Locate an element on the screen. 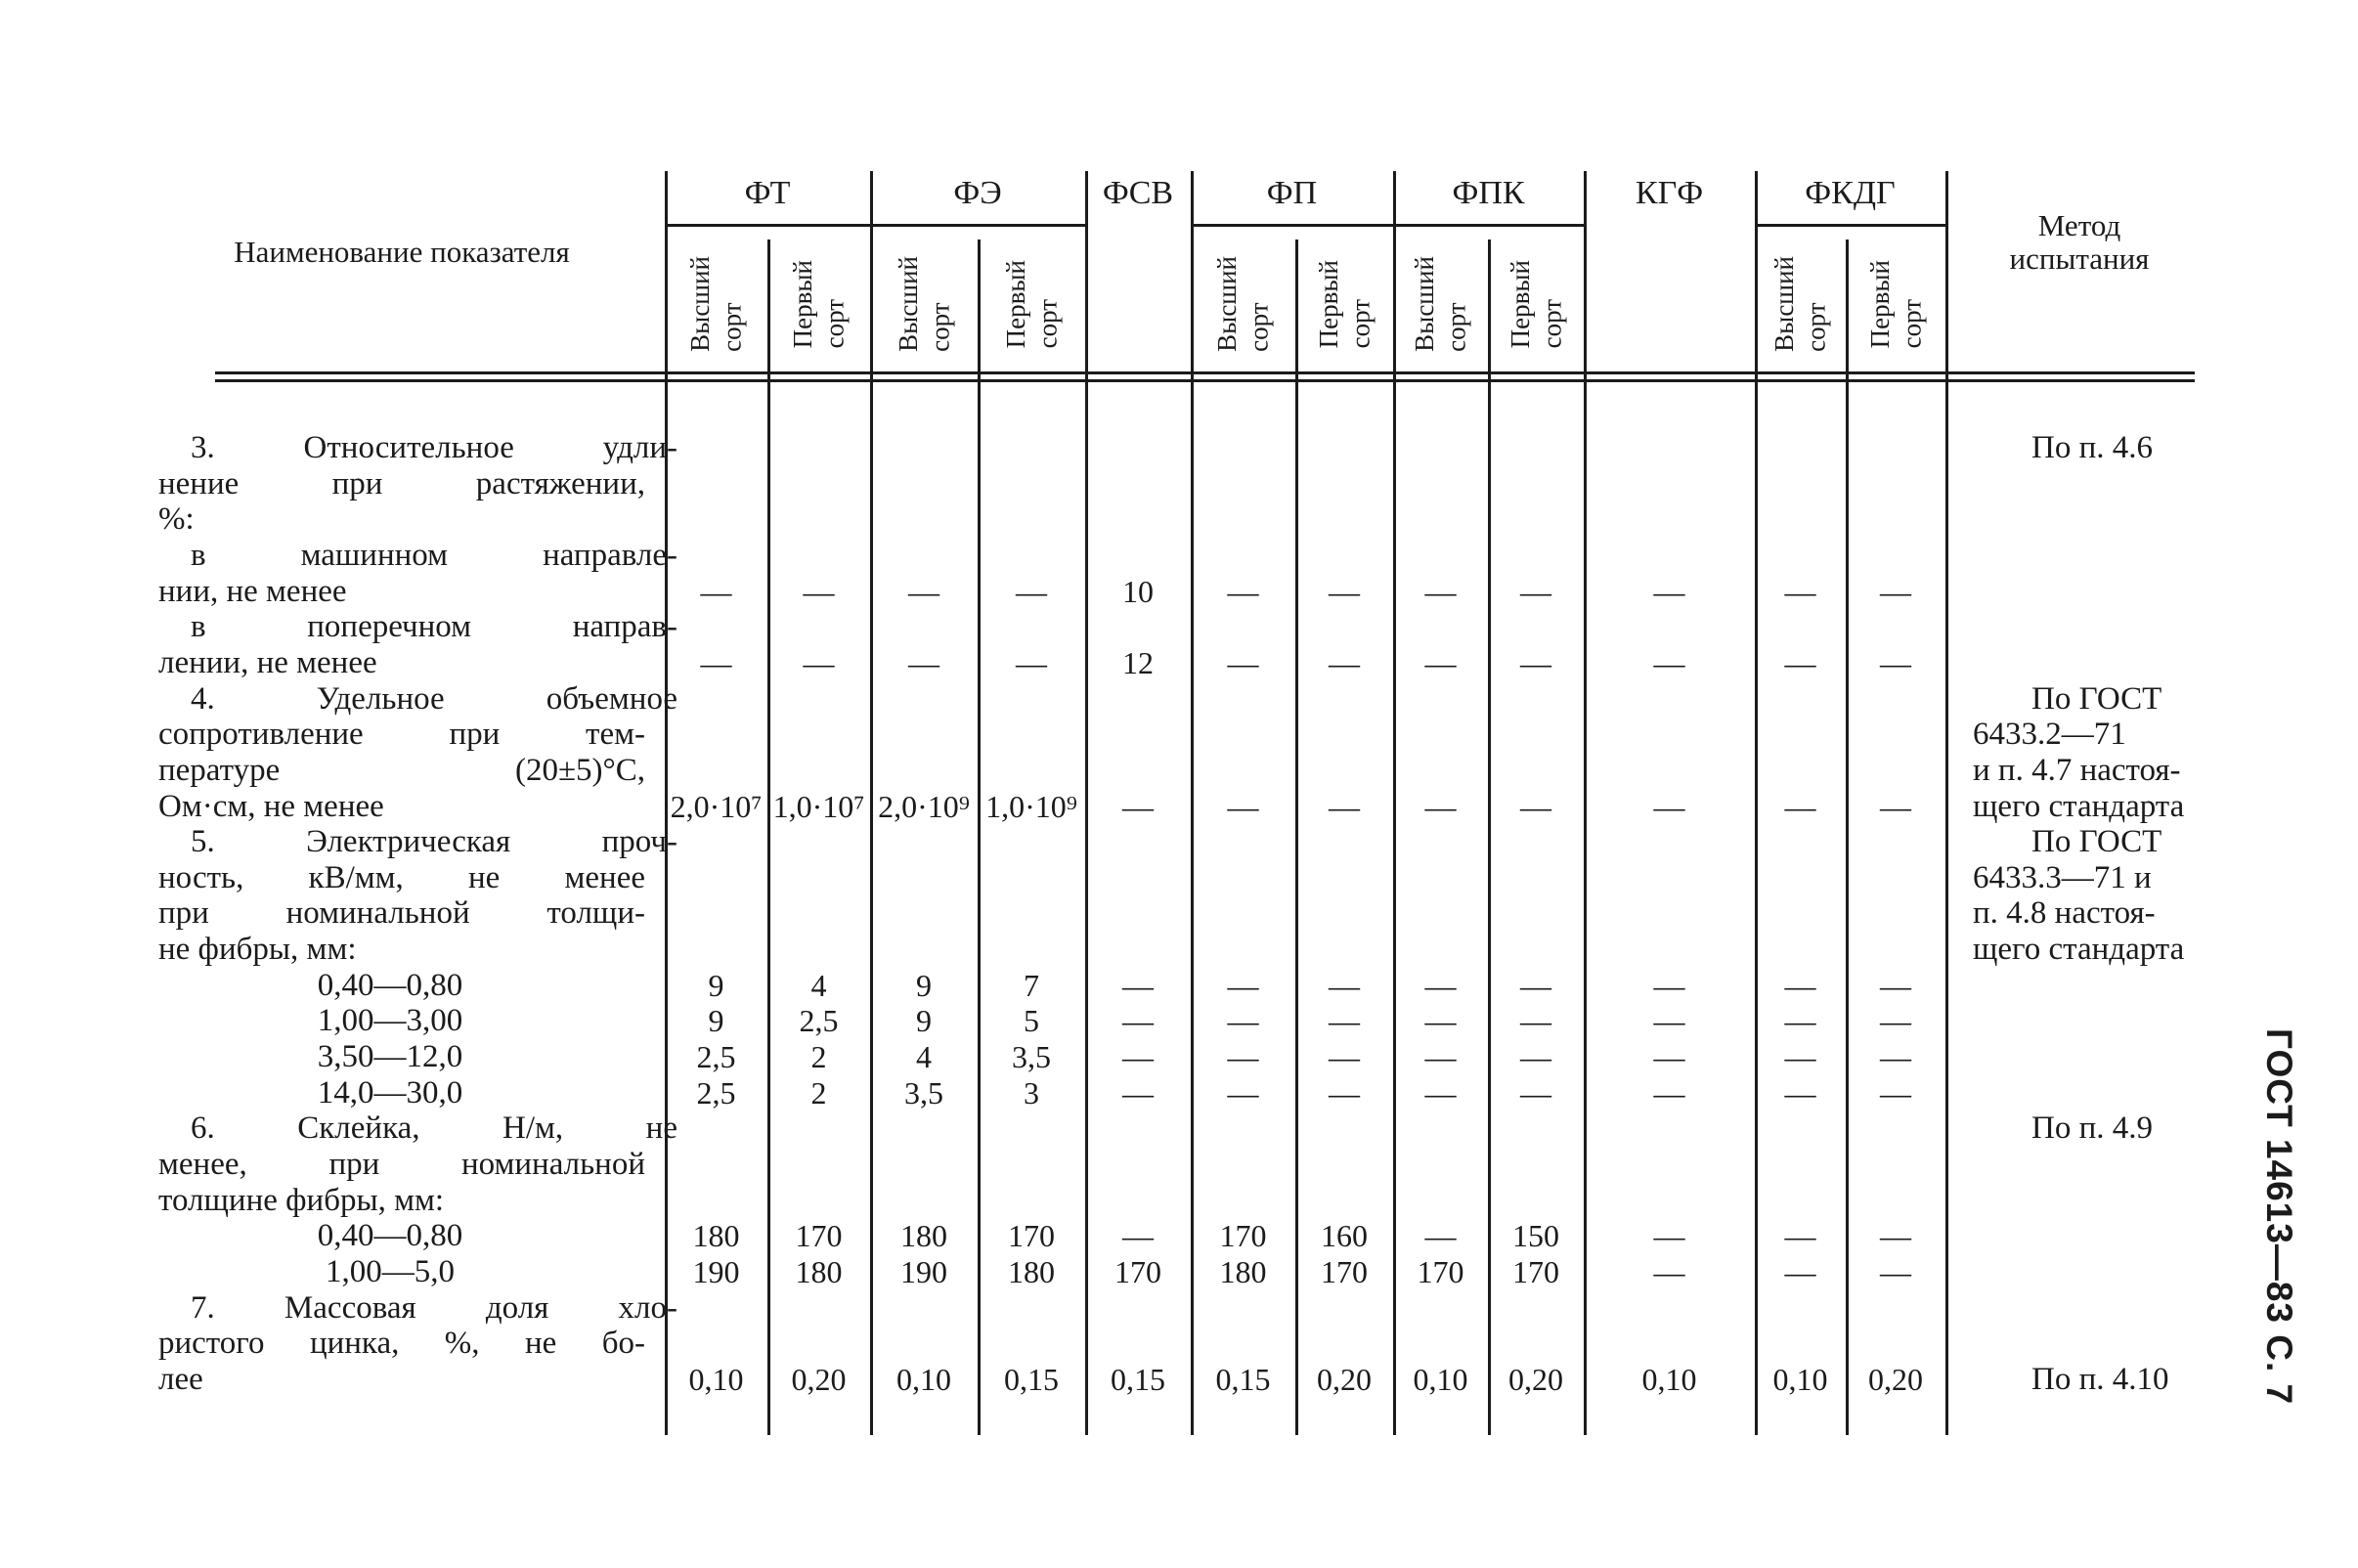 The width and height of the screenshot is (2358, 1568). cell-value: 190 is located at coordinates (923, 1271).